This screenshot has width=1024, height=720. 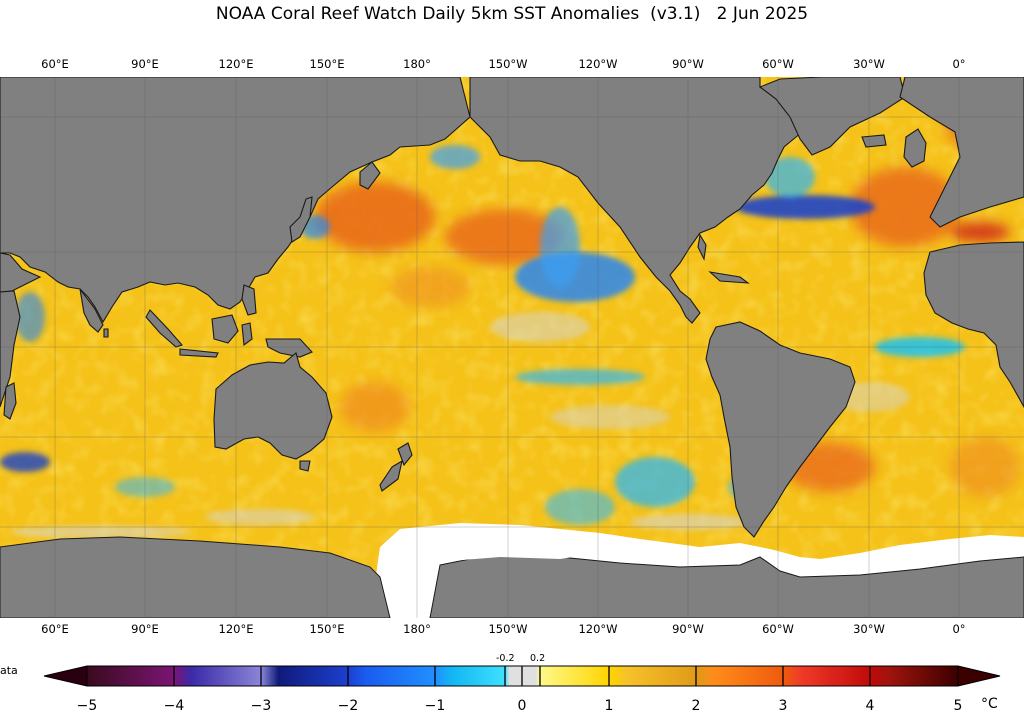 I want to click on cool-anomaly-gulf-stream, so click(x=805, y=207).